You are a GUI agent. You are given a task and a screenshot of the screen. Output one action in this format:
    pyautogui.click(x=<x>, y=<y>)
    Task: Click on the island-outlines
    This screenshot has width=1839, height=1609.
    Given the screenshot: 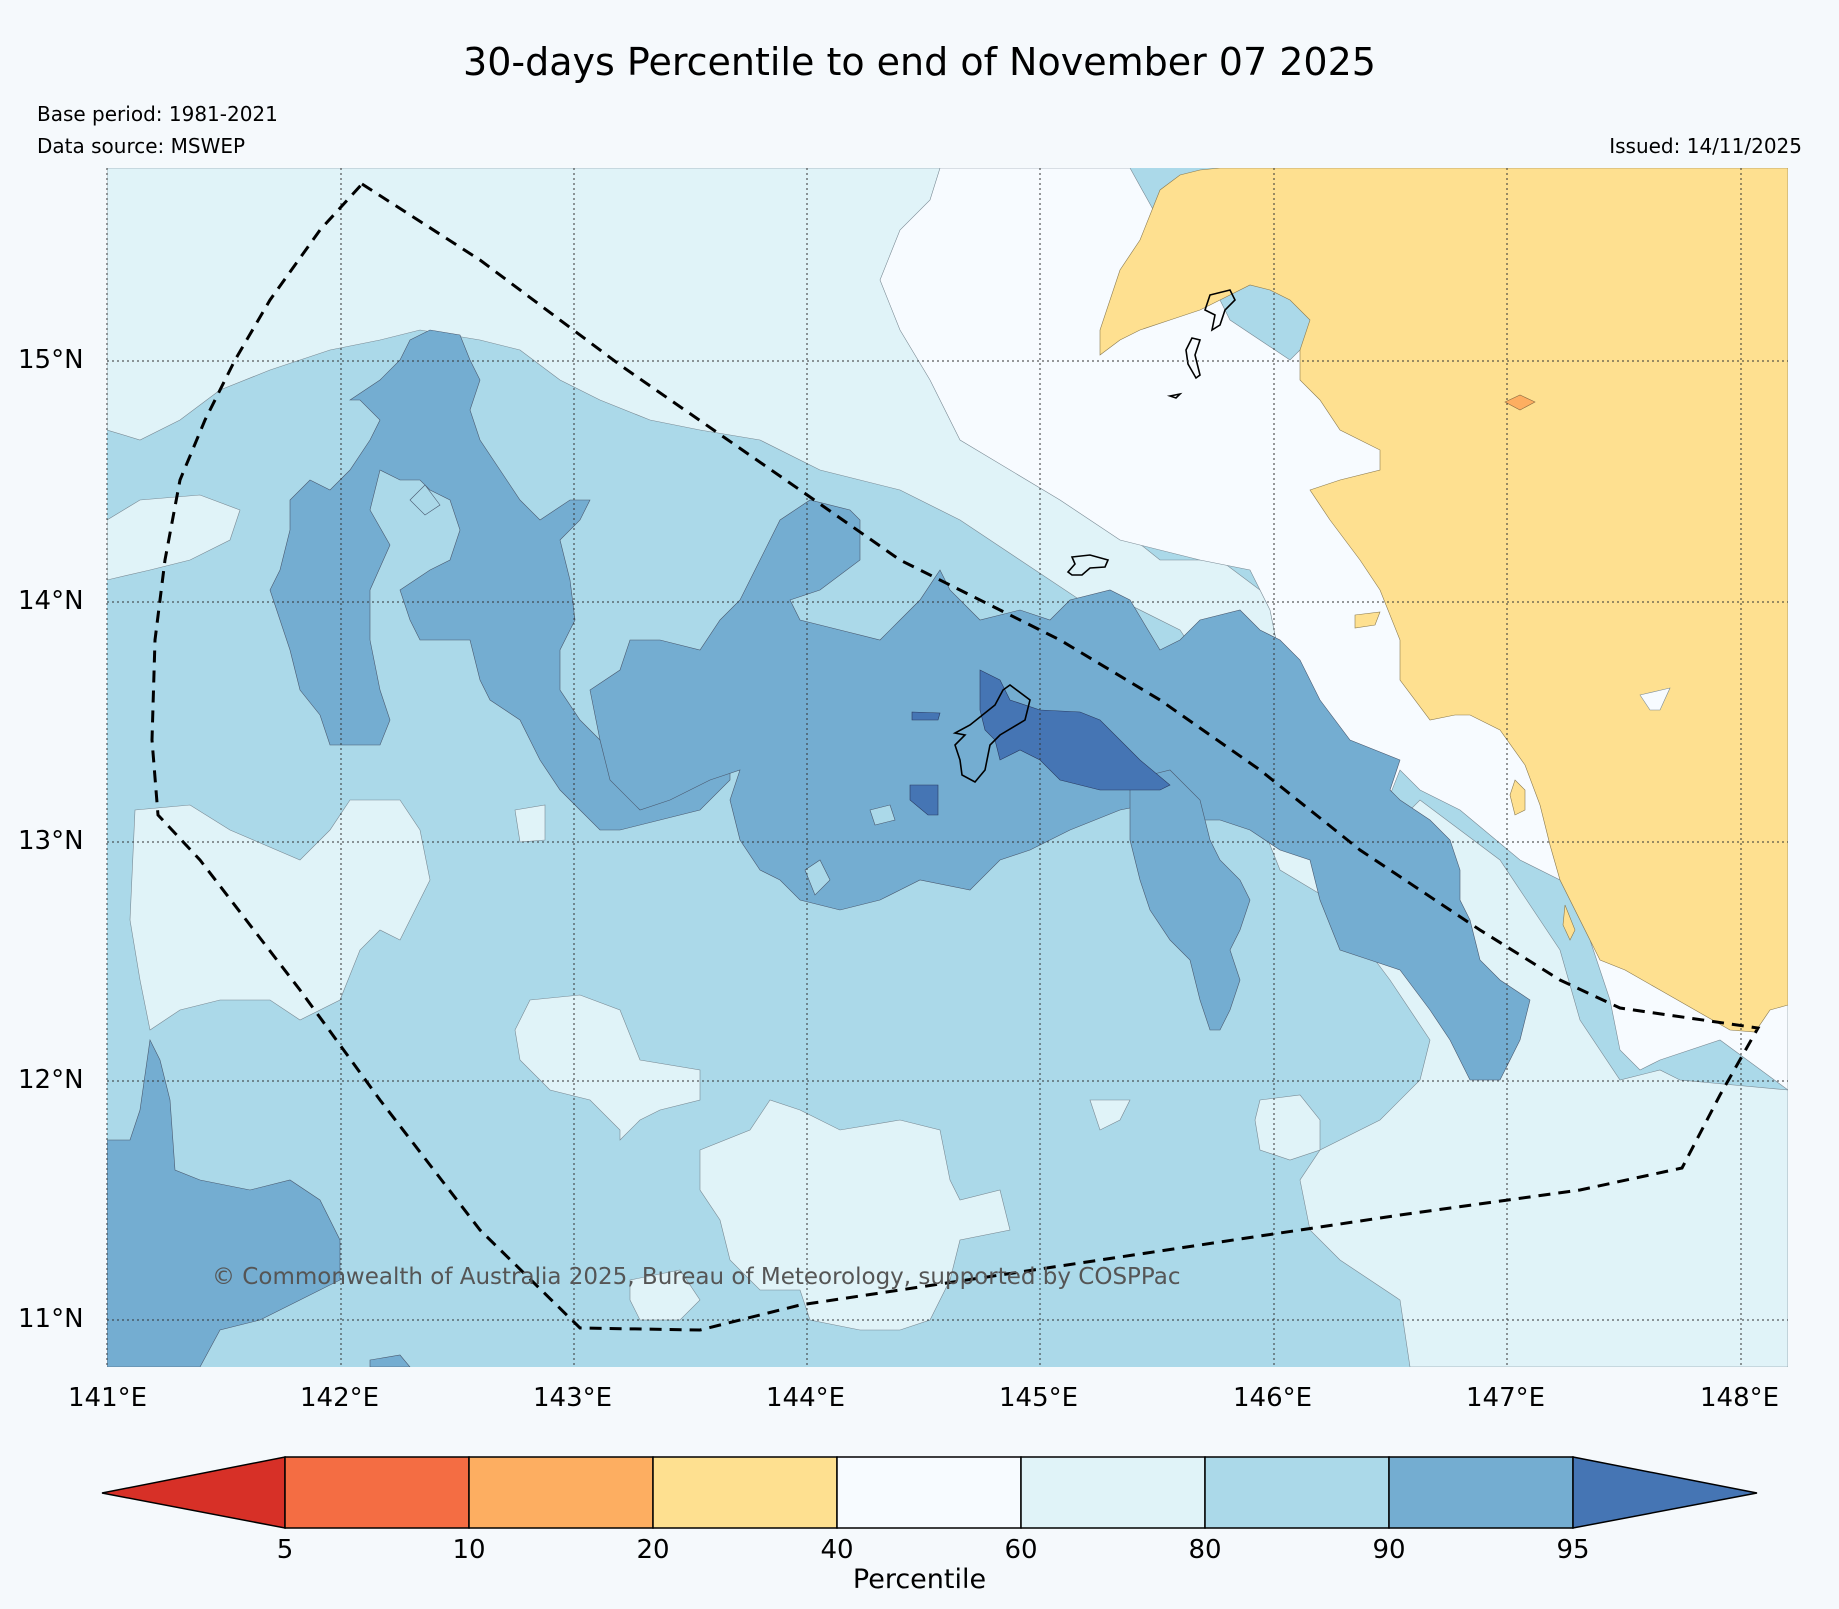 What is the action you would take?
    pyautogui.click(x=1094, y=536)
    